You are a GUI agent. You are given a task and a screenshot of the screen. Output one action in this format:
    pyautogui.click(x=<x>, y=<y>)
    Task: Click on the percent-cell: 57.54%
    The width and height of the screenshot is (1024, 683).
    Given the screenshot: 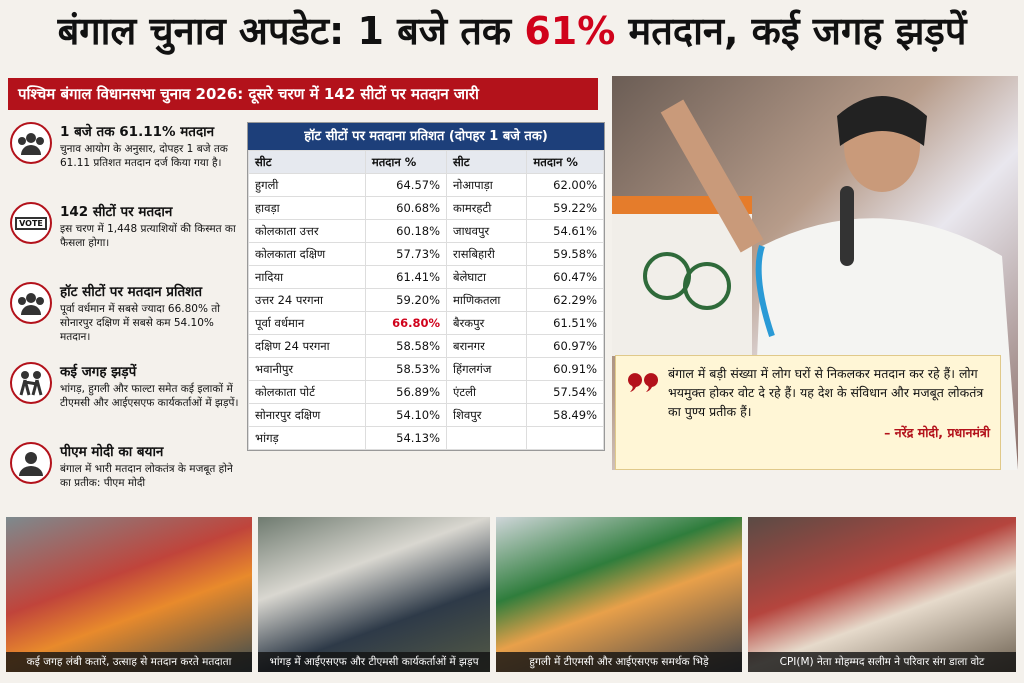 What is the action you would take?
    pyautogui.click(x=565, y=392)
    